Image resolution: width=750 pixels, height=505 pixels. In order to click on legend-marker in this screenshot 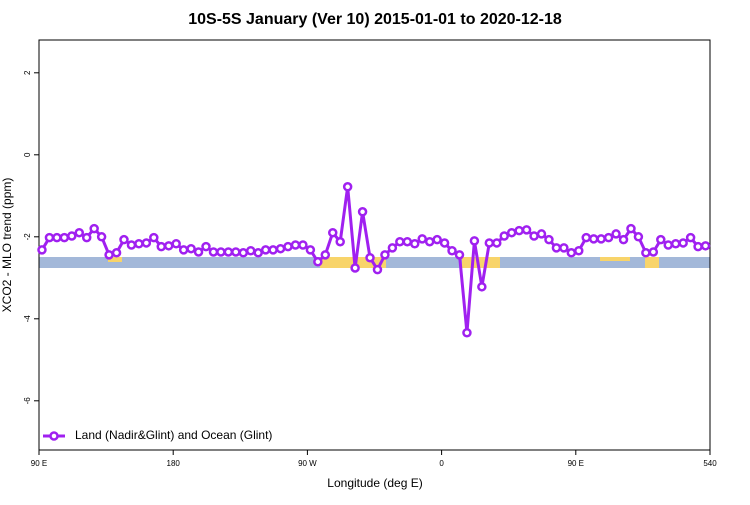, I will do `click(54, 436)`.